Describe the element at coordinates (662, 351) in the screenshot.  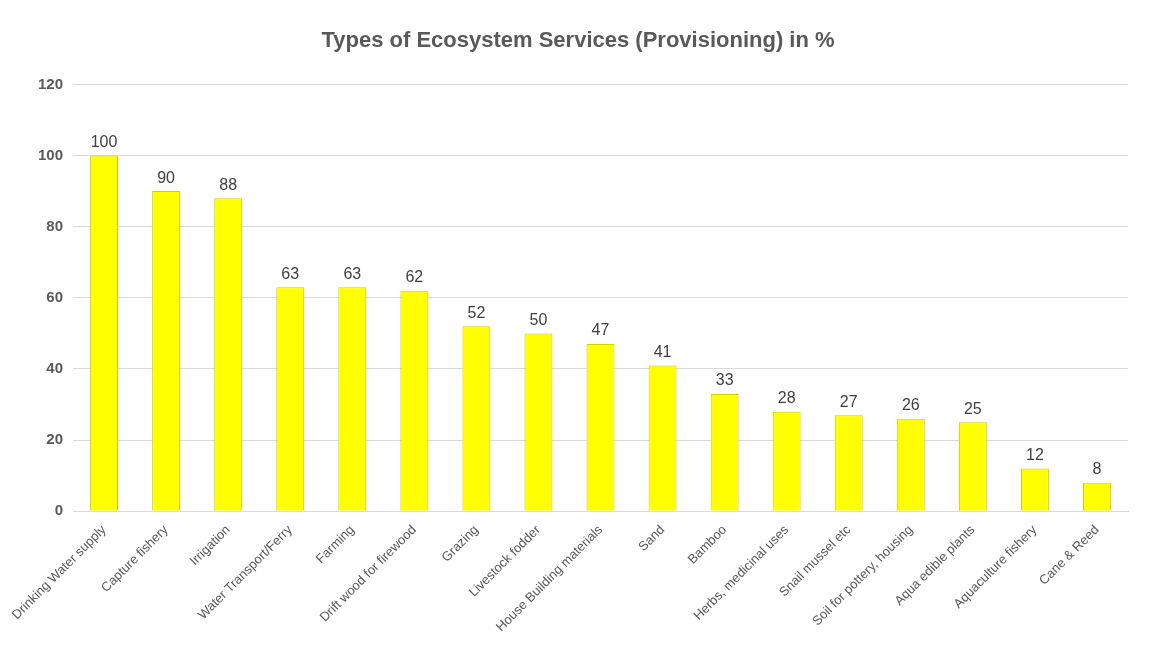
I see `data-label: 41` at that location.